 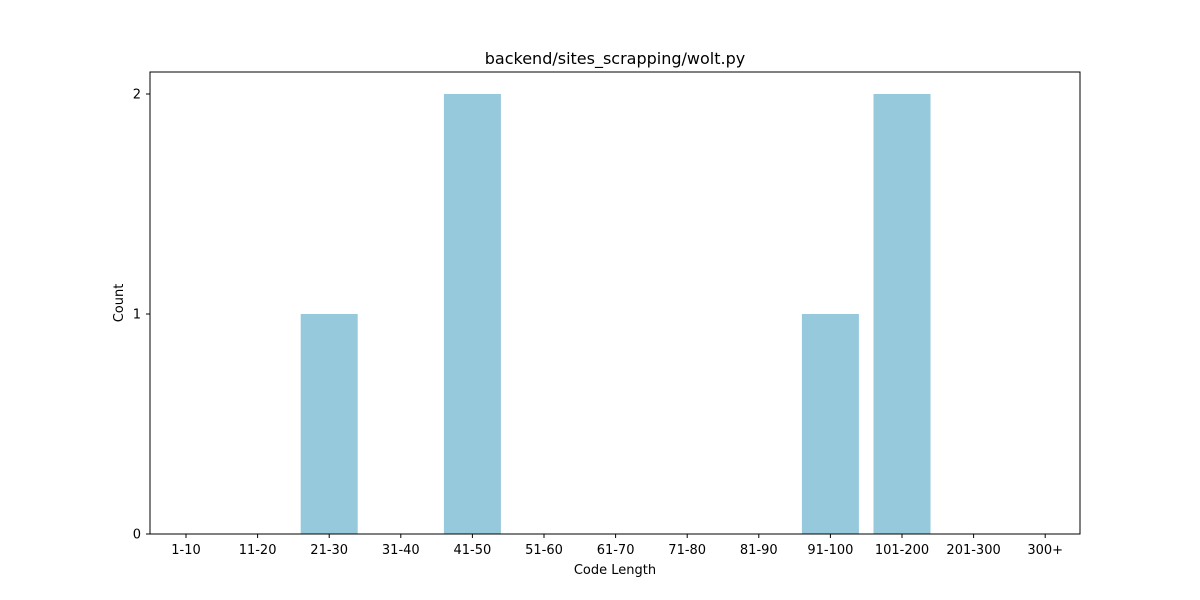 I want to click on x-tick-label: 201-300, so click(x=973, y=550).